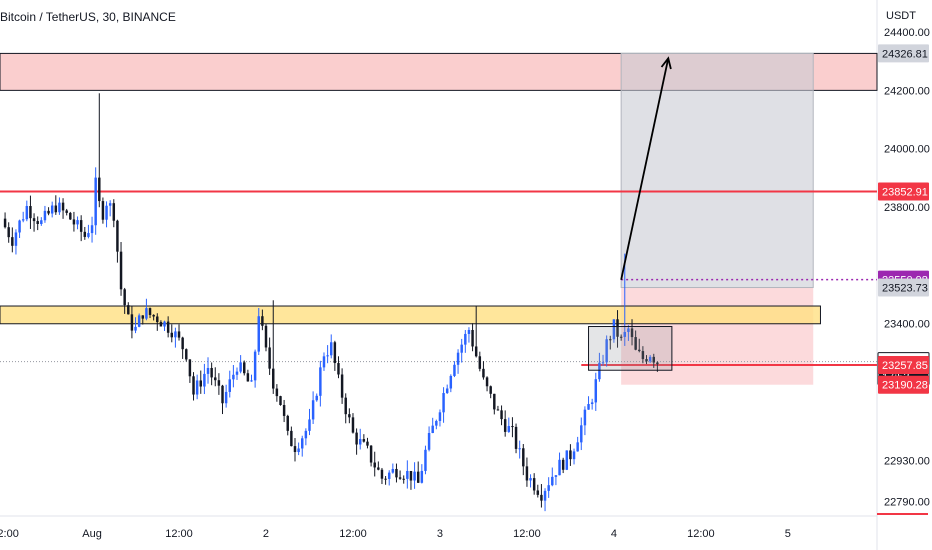  What do you see at coordinates (266, 534) in the screenshot?
I see `x-tick-label: 2` at bounding box center [266, 534].